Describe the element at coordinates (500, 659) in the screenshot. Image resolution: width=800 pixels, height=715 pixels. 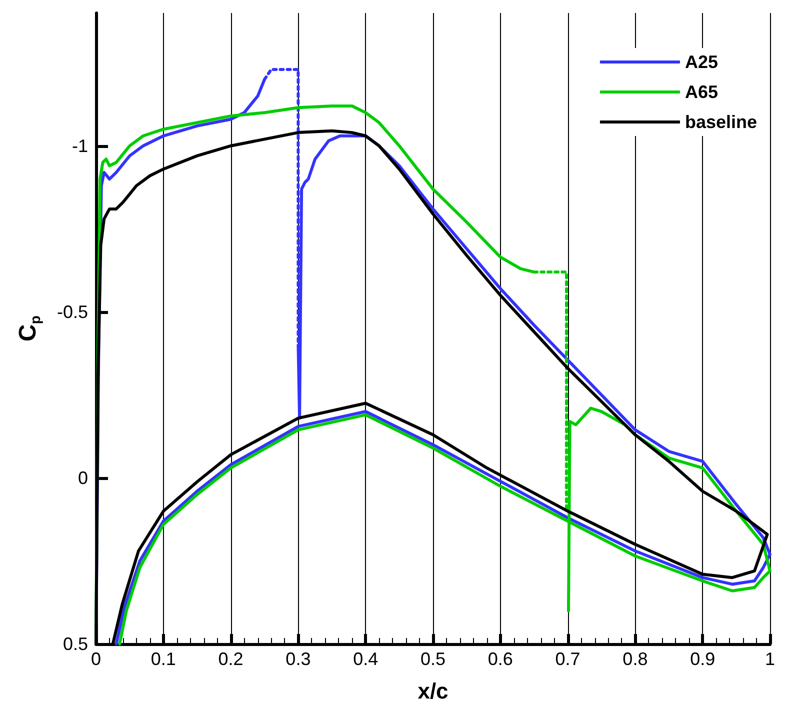
I see `x-tick-label: 0.6` at that location.